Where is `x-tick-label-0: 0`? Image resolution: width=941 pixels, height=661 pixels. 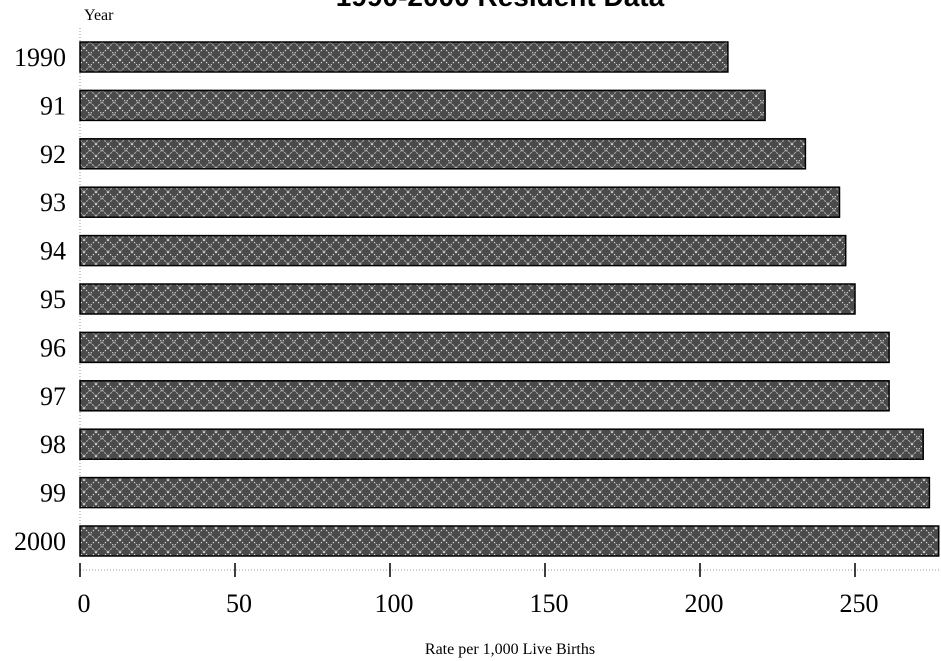 x-tick-label-0: 0 is located at coordinates (84, 603).